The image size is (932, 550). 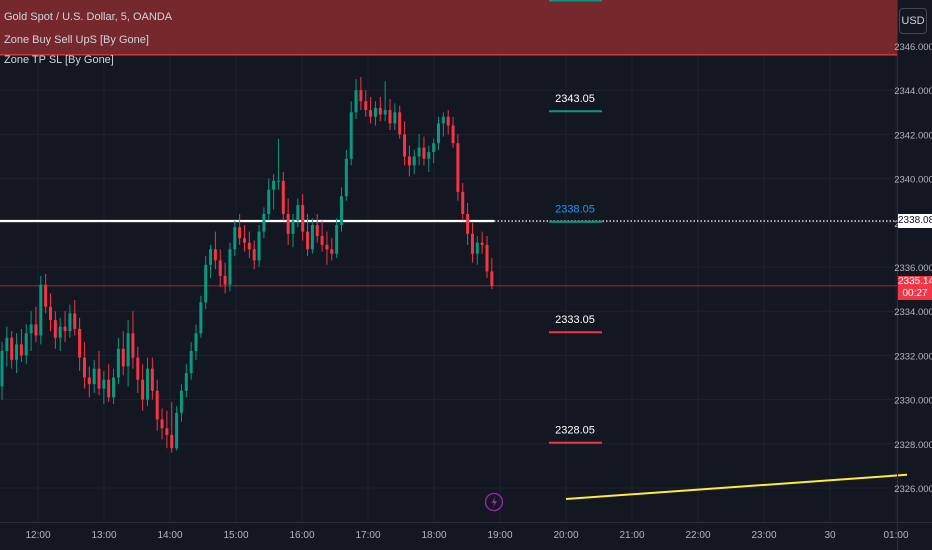 What do you see at coordinates (913, 47) in the screenshot?
I see `price-tick-label: 2346.000` at bounding box center [913, 47].